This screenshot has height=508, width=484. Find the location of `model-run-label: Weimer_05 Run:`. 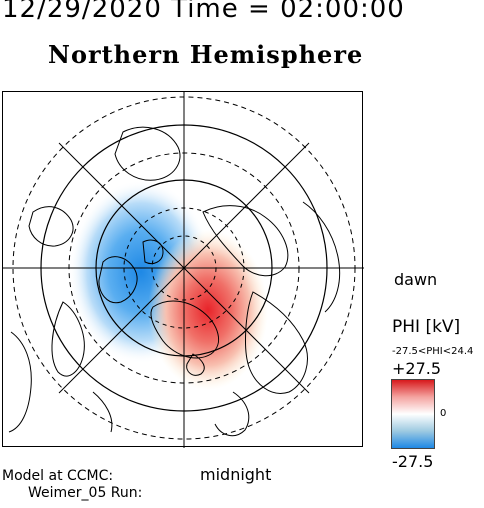

model-run-label: Weimer_05 Run: is located at coordinates (85, 493).